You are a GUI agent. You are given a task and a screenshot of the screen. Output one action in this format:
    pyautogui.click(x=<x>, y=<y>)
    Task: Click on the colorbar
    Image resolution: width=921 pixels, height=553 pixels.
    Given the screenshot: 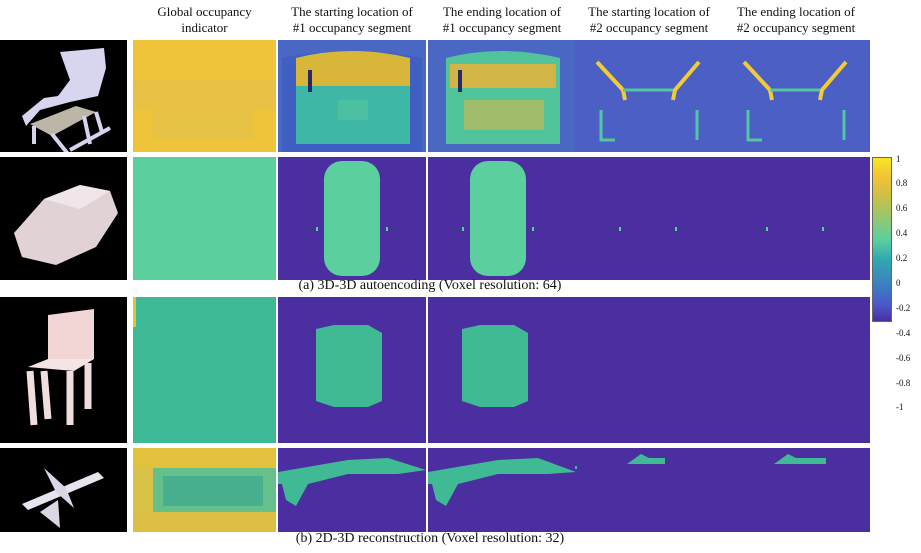 What is the action you would take?
    pyautogui.click(x=882, y=239)
    